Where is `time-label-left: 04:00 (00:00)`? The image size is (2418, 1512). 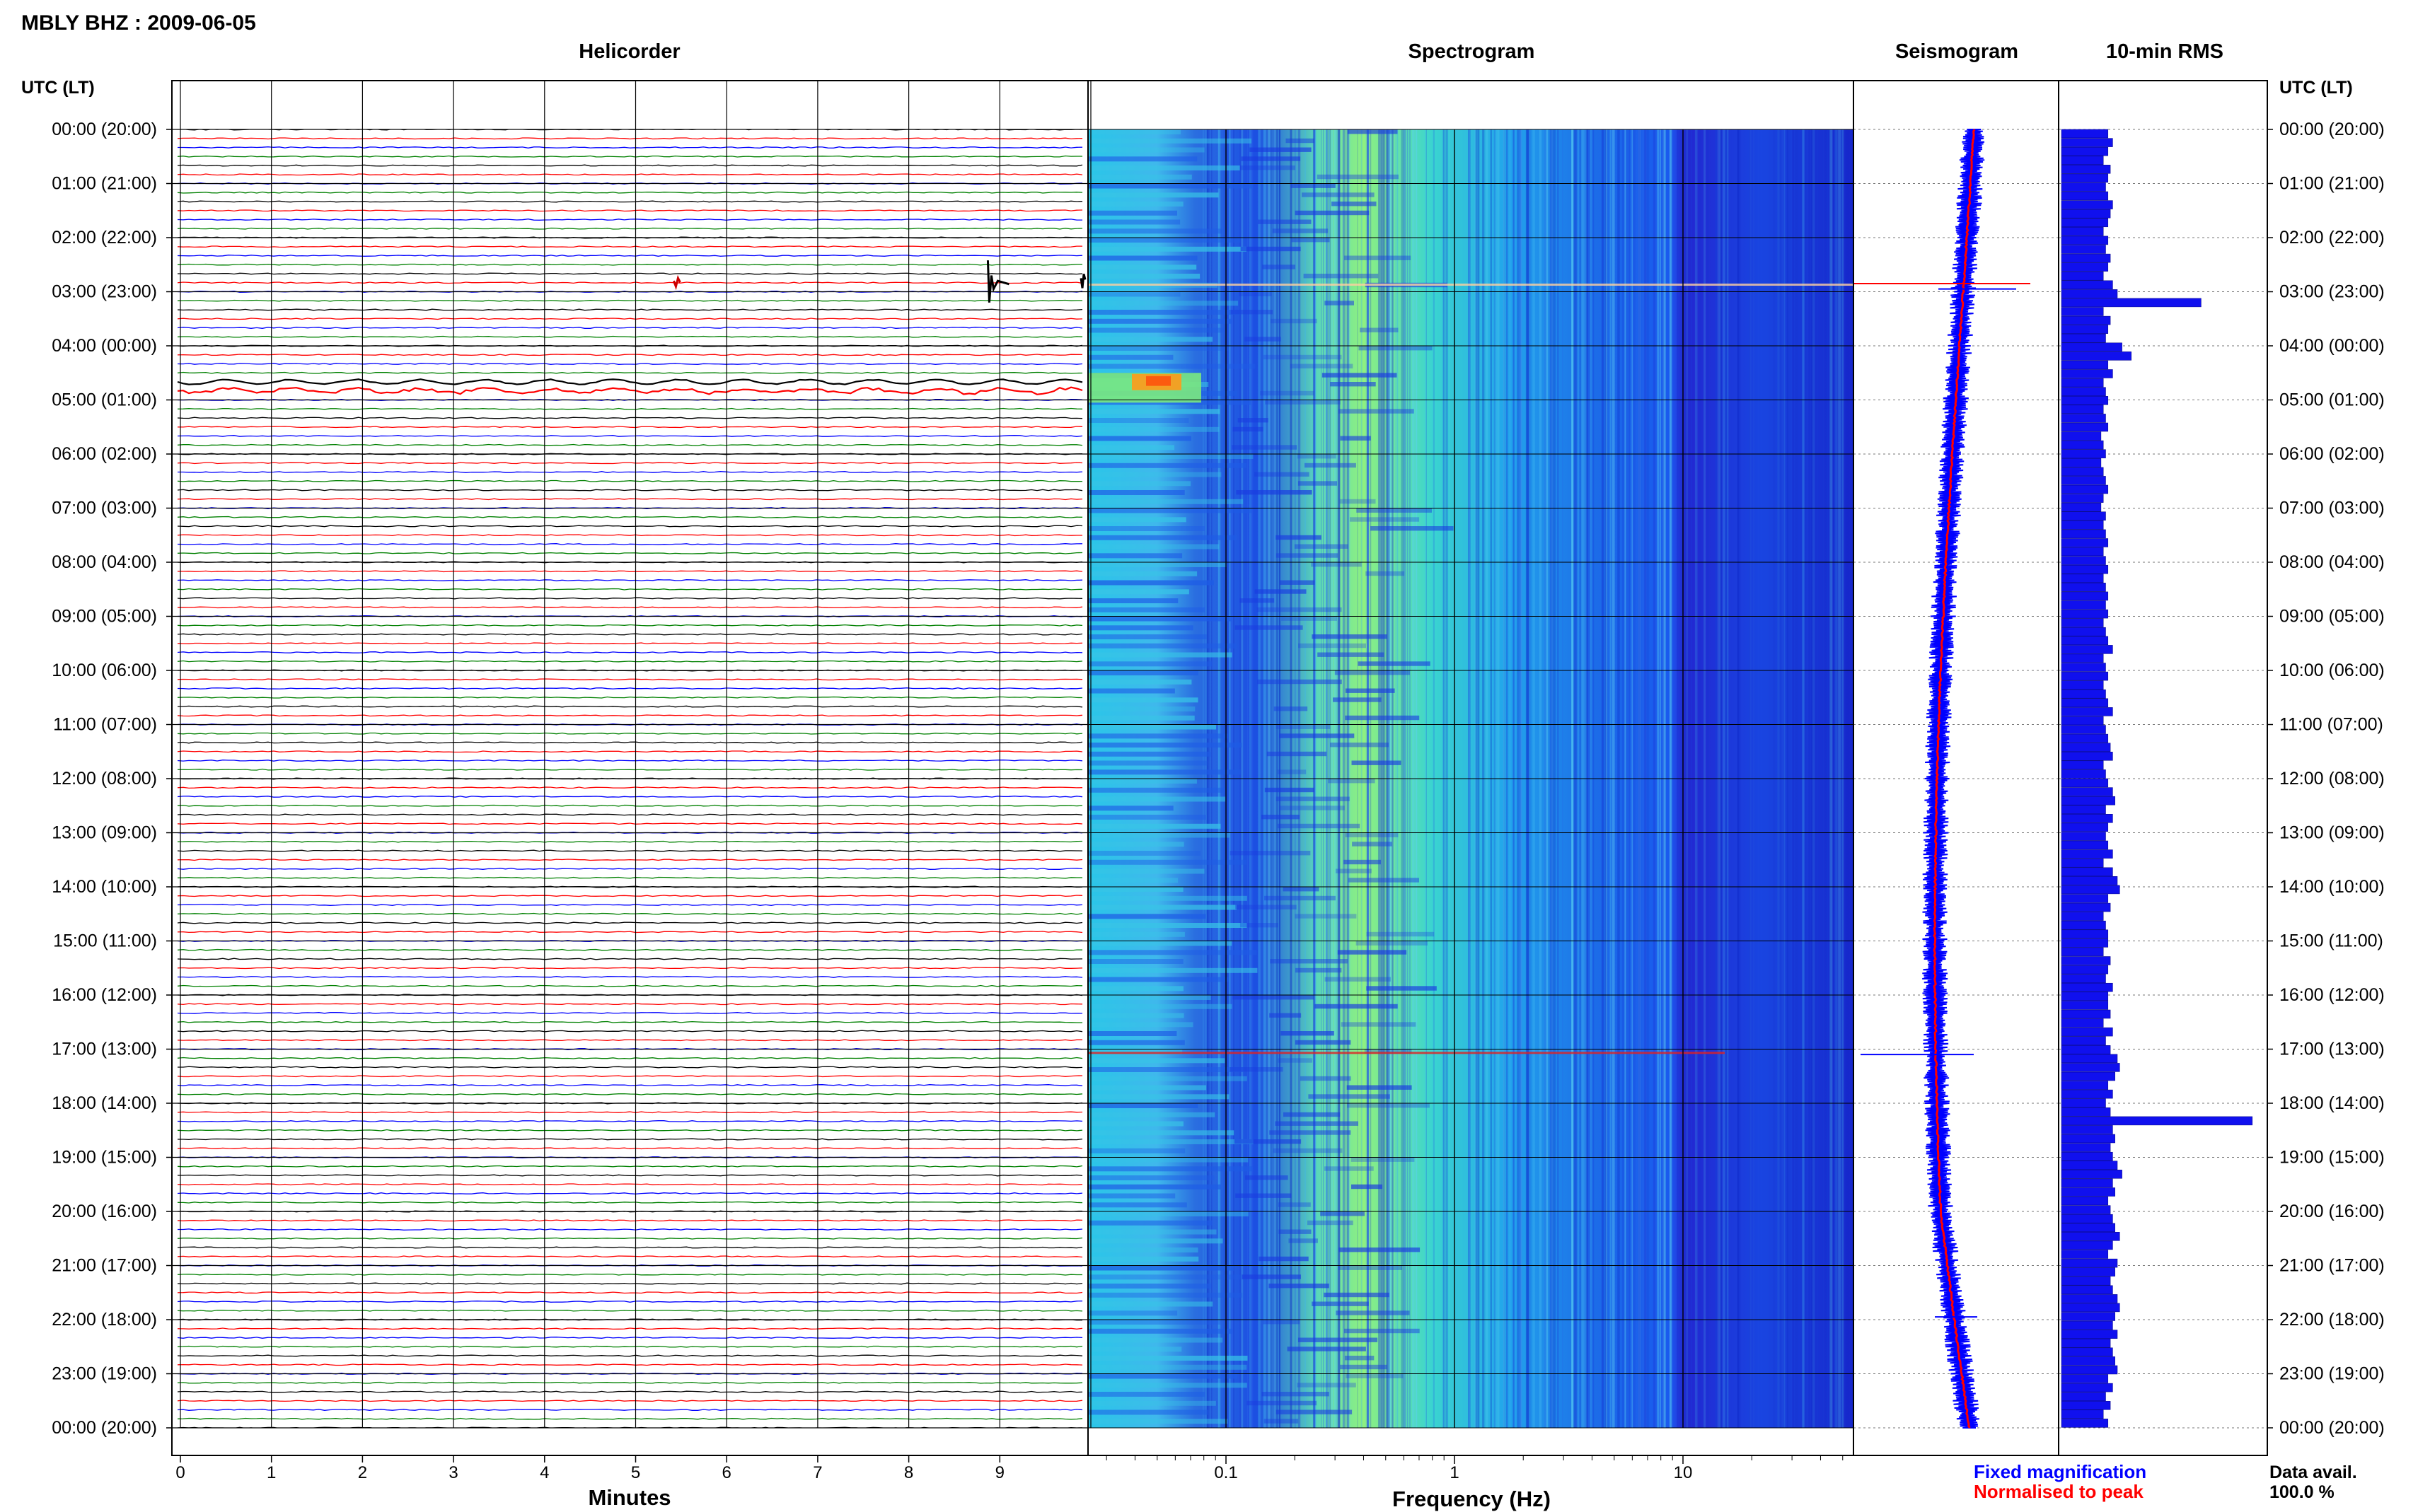 time-label-left: 04:00 (00:00) is located at coordinates (104, 346).